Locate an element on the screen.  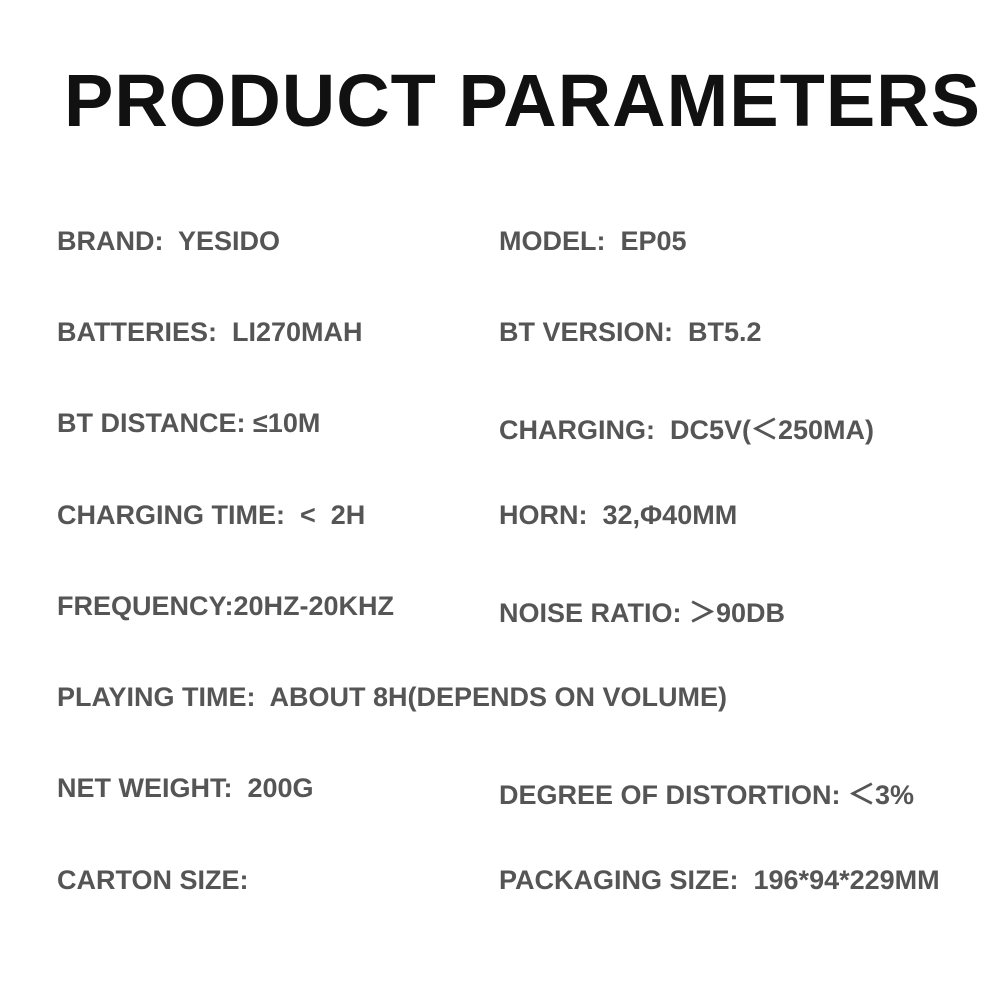
param-batteries: BATTERIES: LI270MAH is located at coordinates (210, 332).